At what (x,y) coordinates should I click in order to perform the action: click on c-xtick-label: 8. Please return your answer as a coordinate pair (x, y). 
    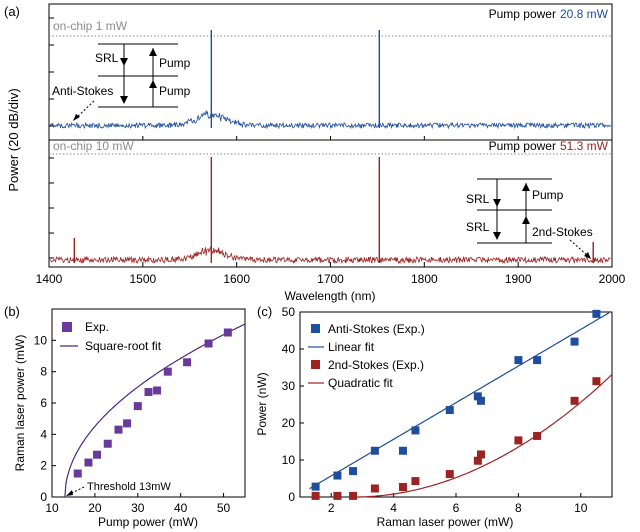
    Looking at the image, I should click on (518, 508).